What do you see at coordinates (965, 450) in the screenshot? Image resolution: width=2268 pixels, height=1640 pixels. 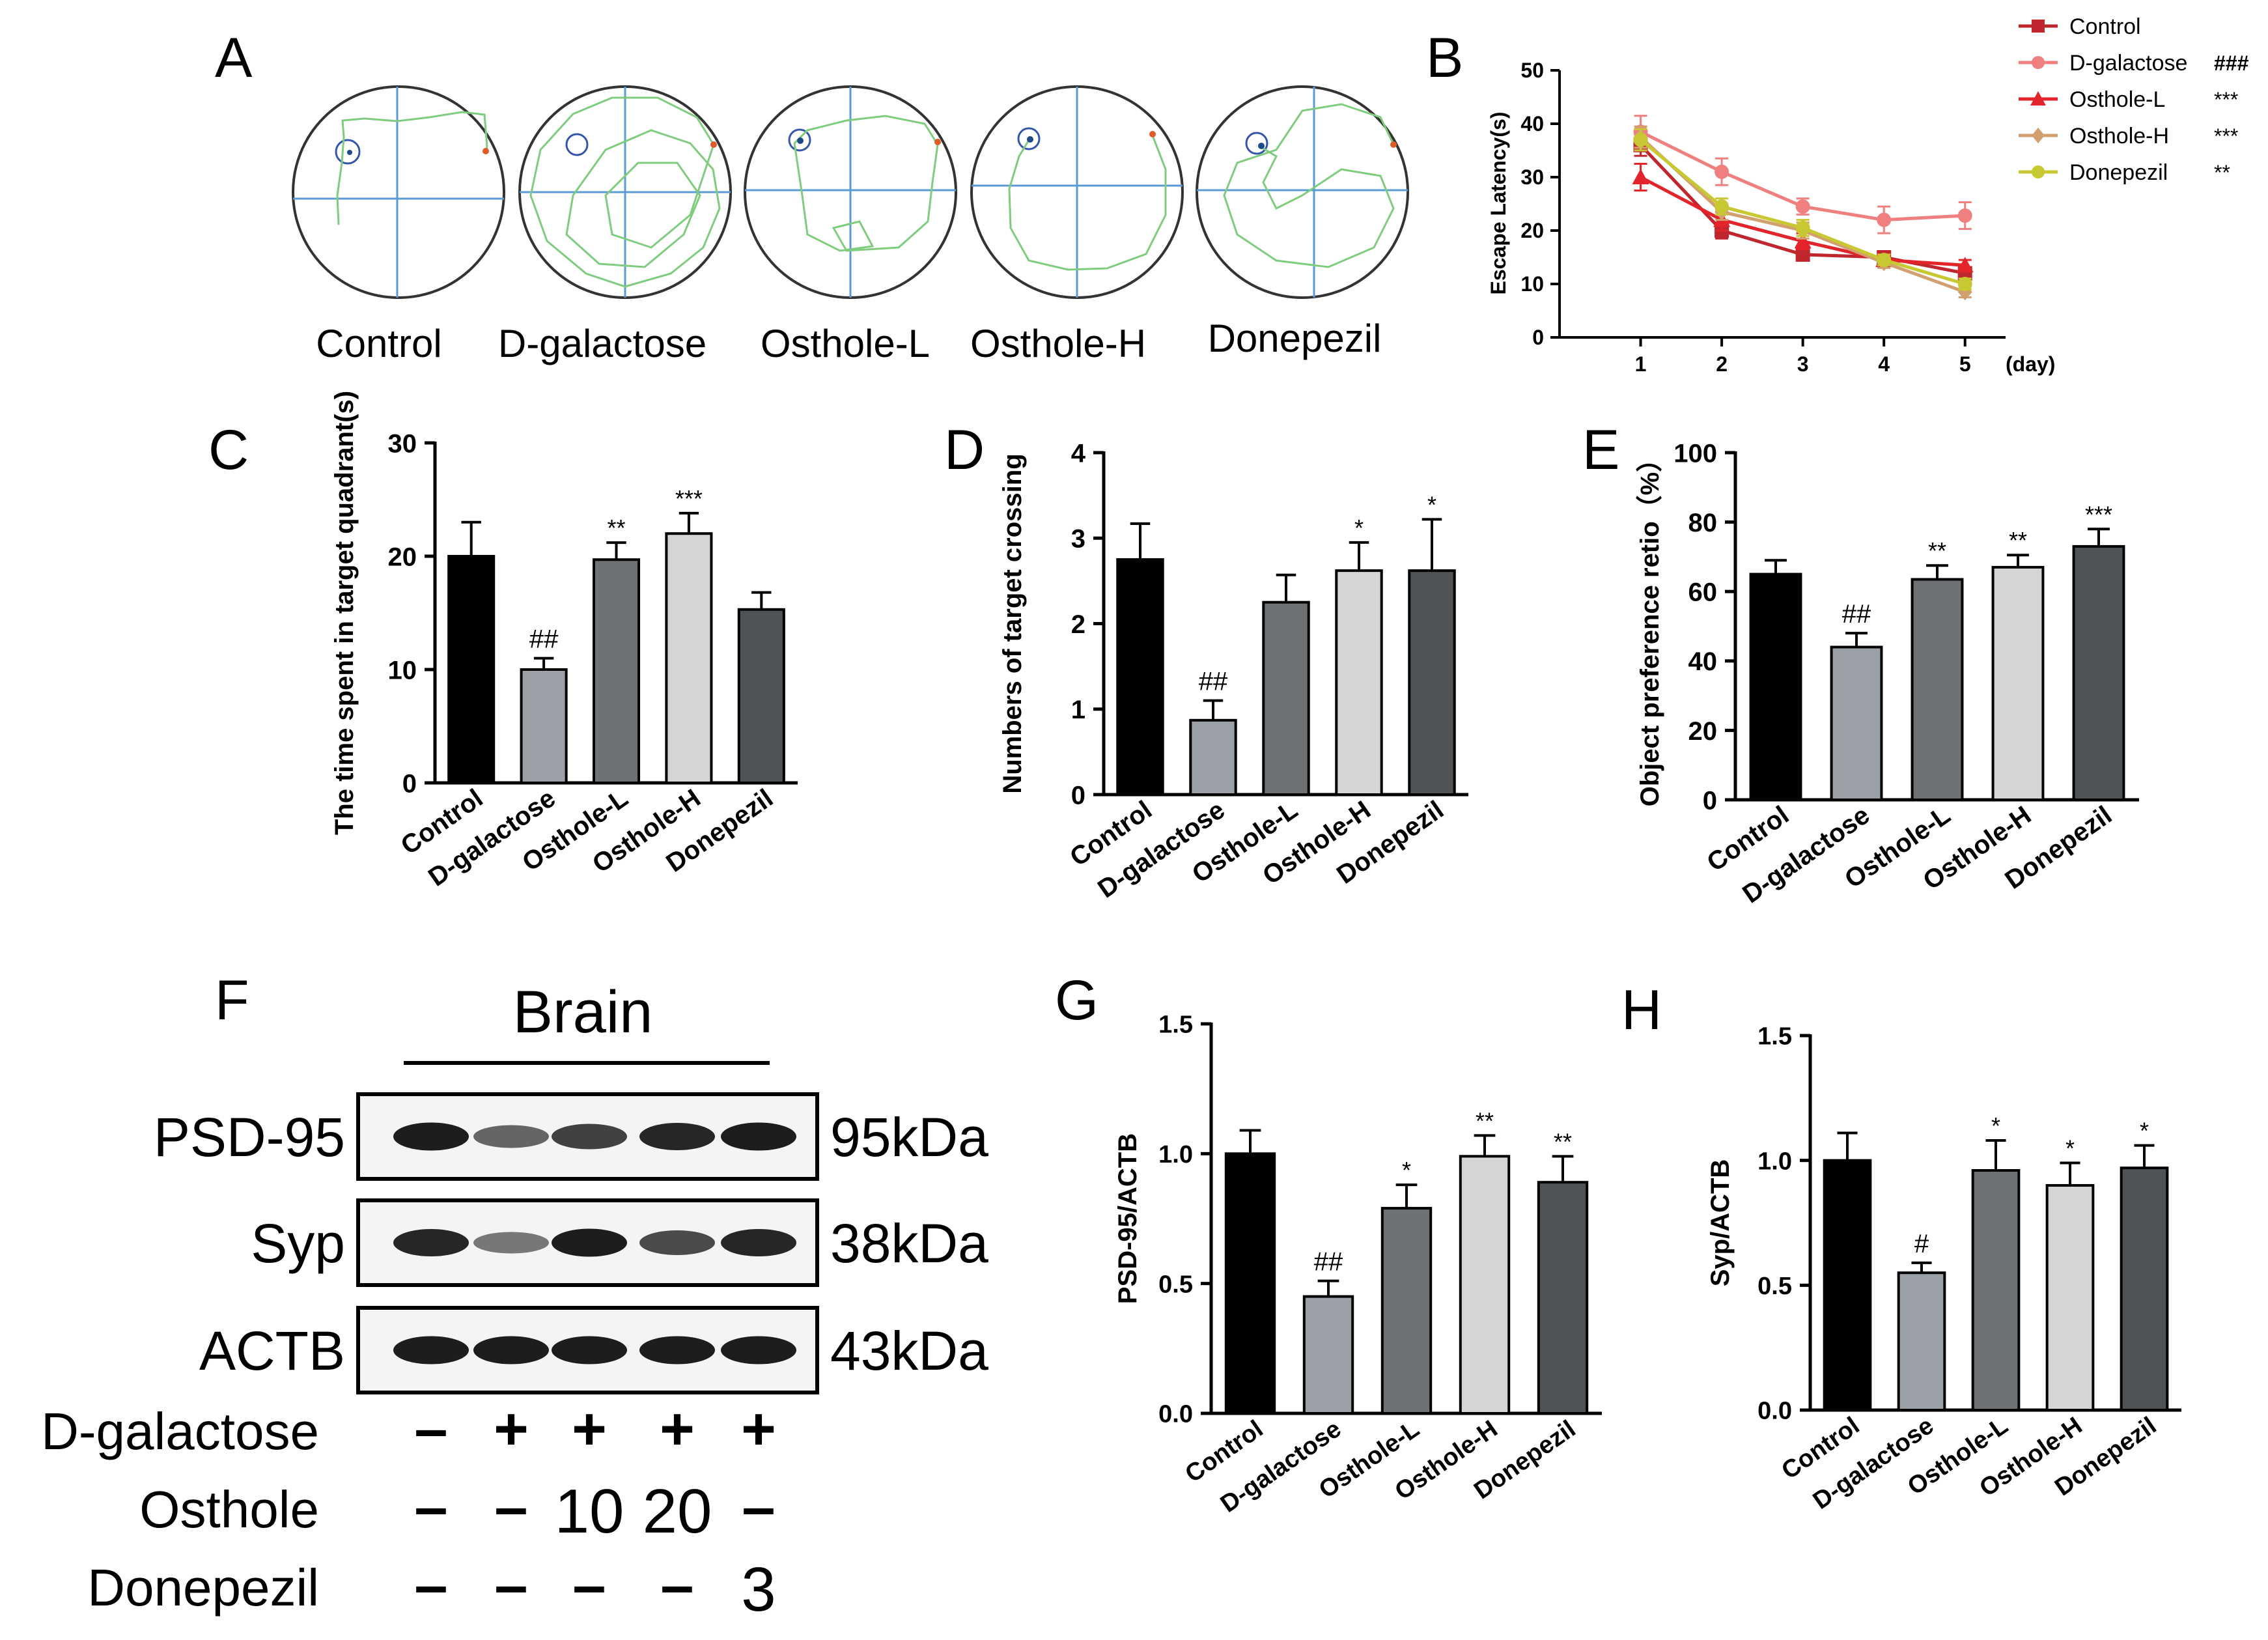 I see `panel-letter-d: D` at bounding box center [965, 450].